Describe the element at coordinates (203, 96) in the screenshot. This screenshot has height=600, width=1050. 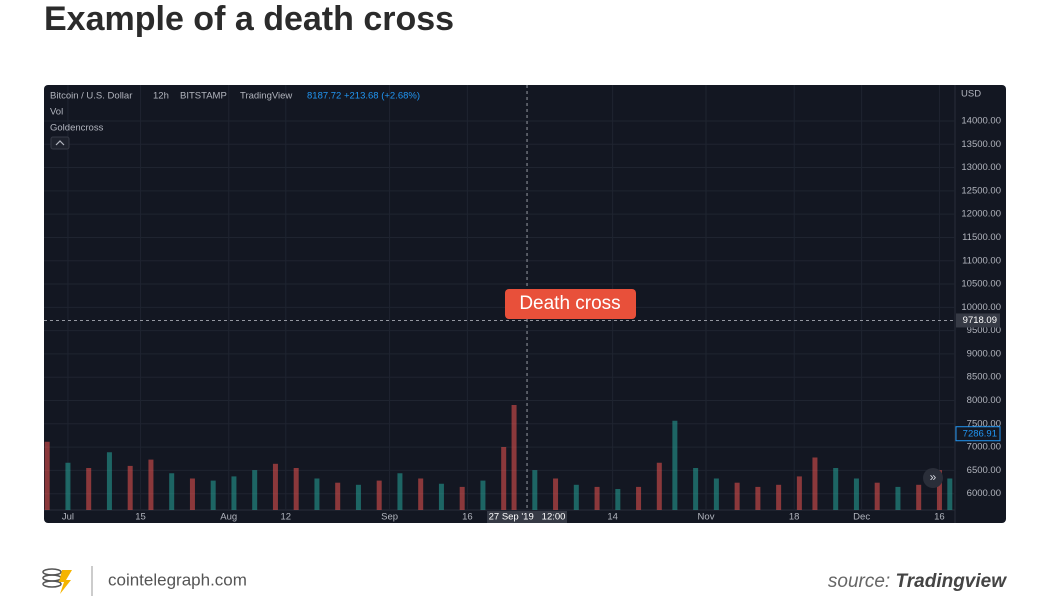
I see `exchange: BITSTAMP` at that location.